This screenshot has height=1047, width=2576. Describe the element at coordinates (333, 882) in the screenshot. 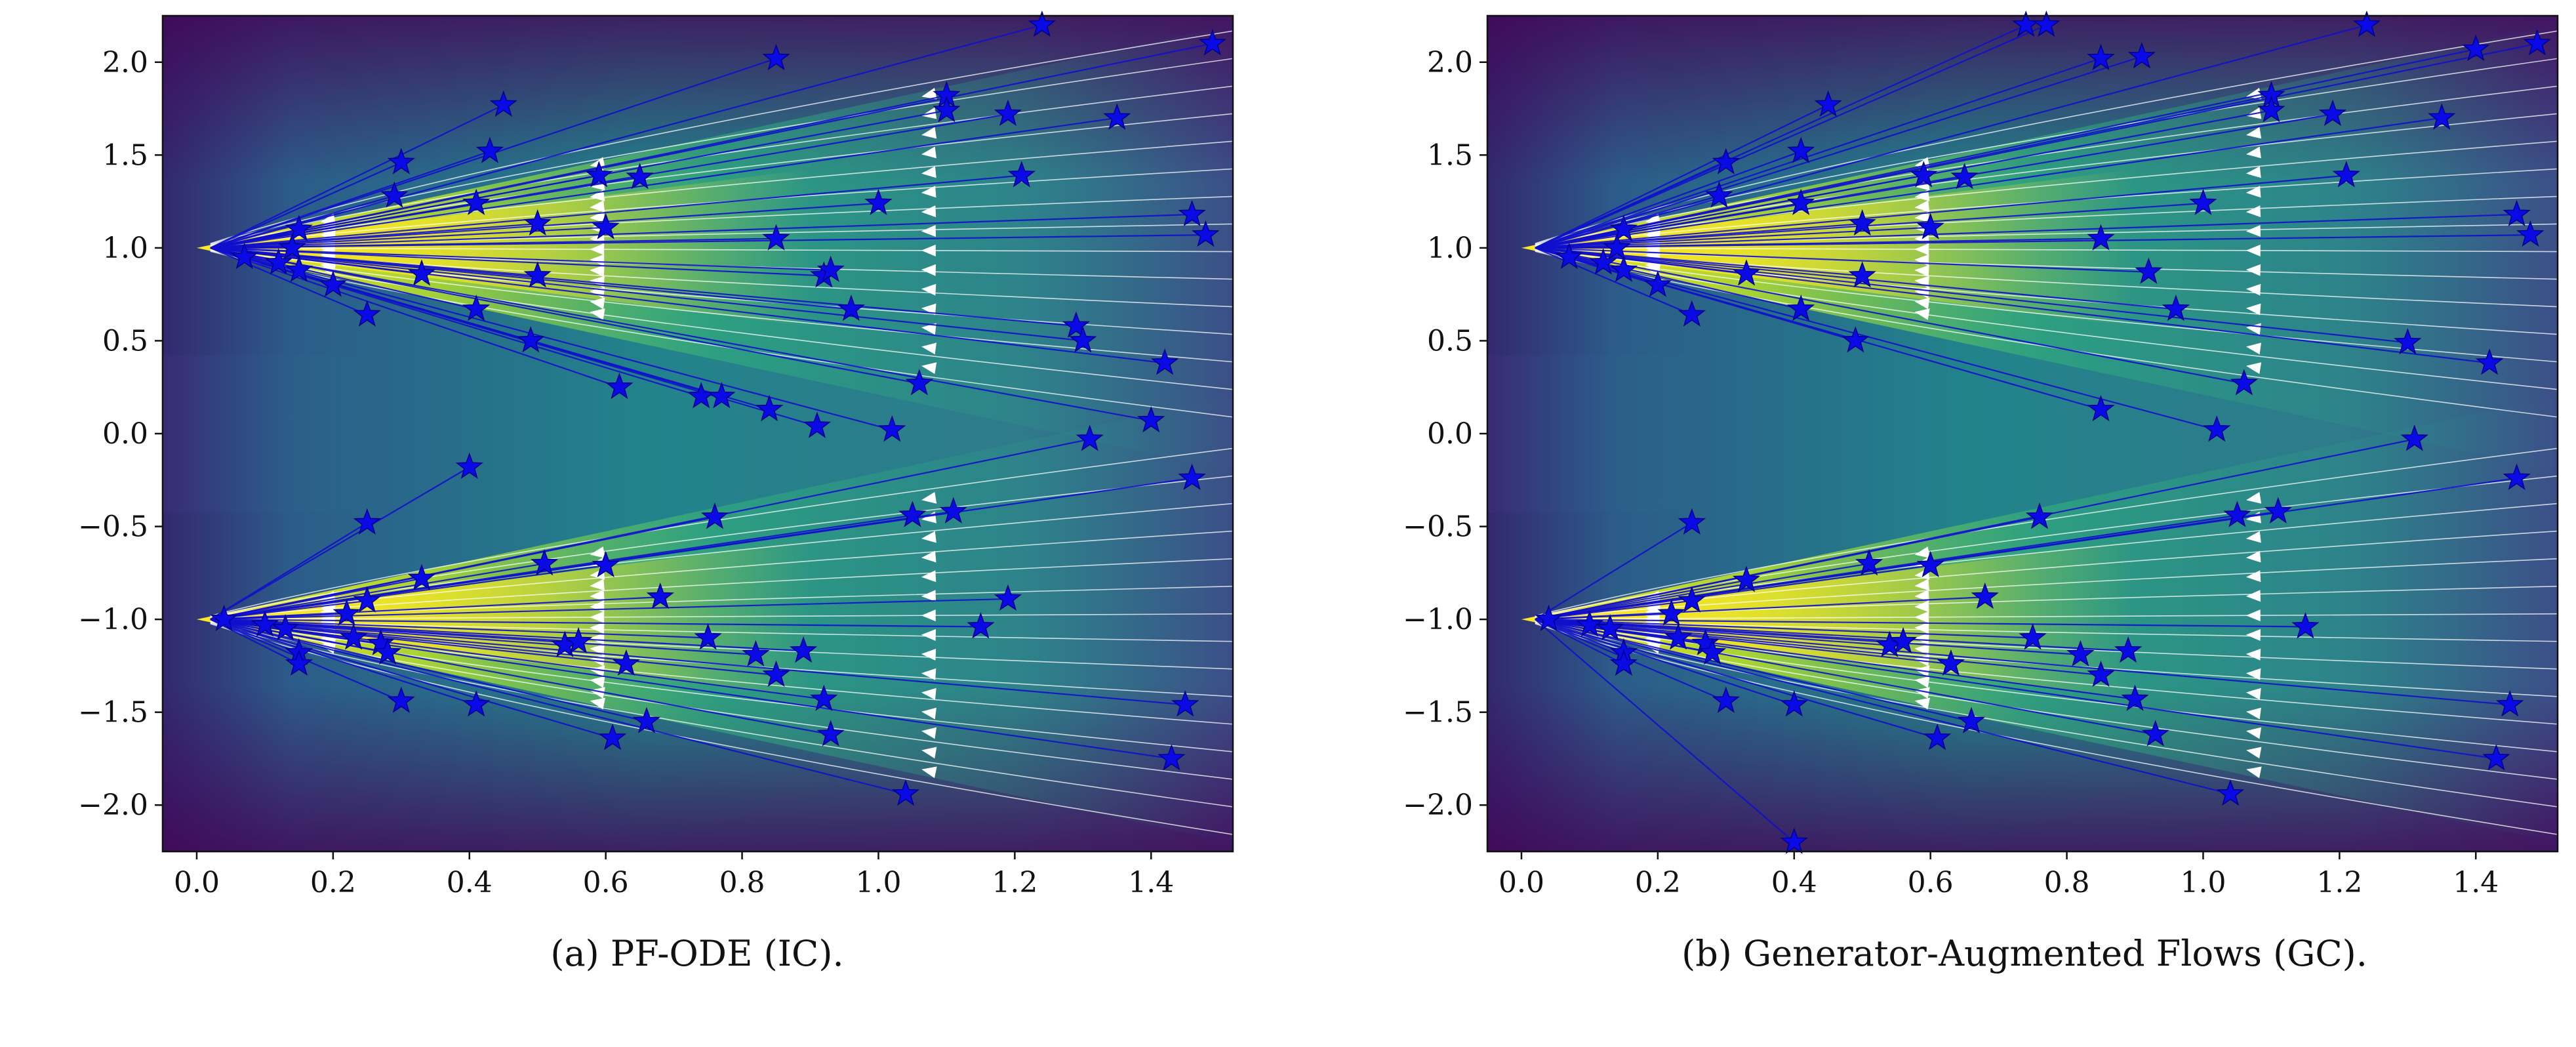

I see `x-tick-label: 0.2` at that location.